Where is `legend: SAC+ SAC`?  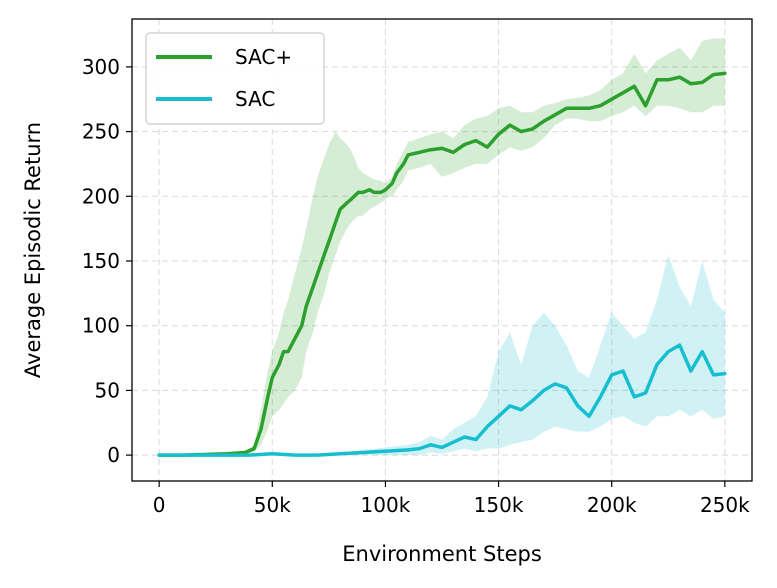 legend: SAC+ SAC is located at coordinates (235, 78).